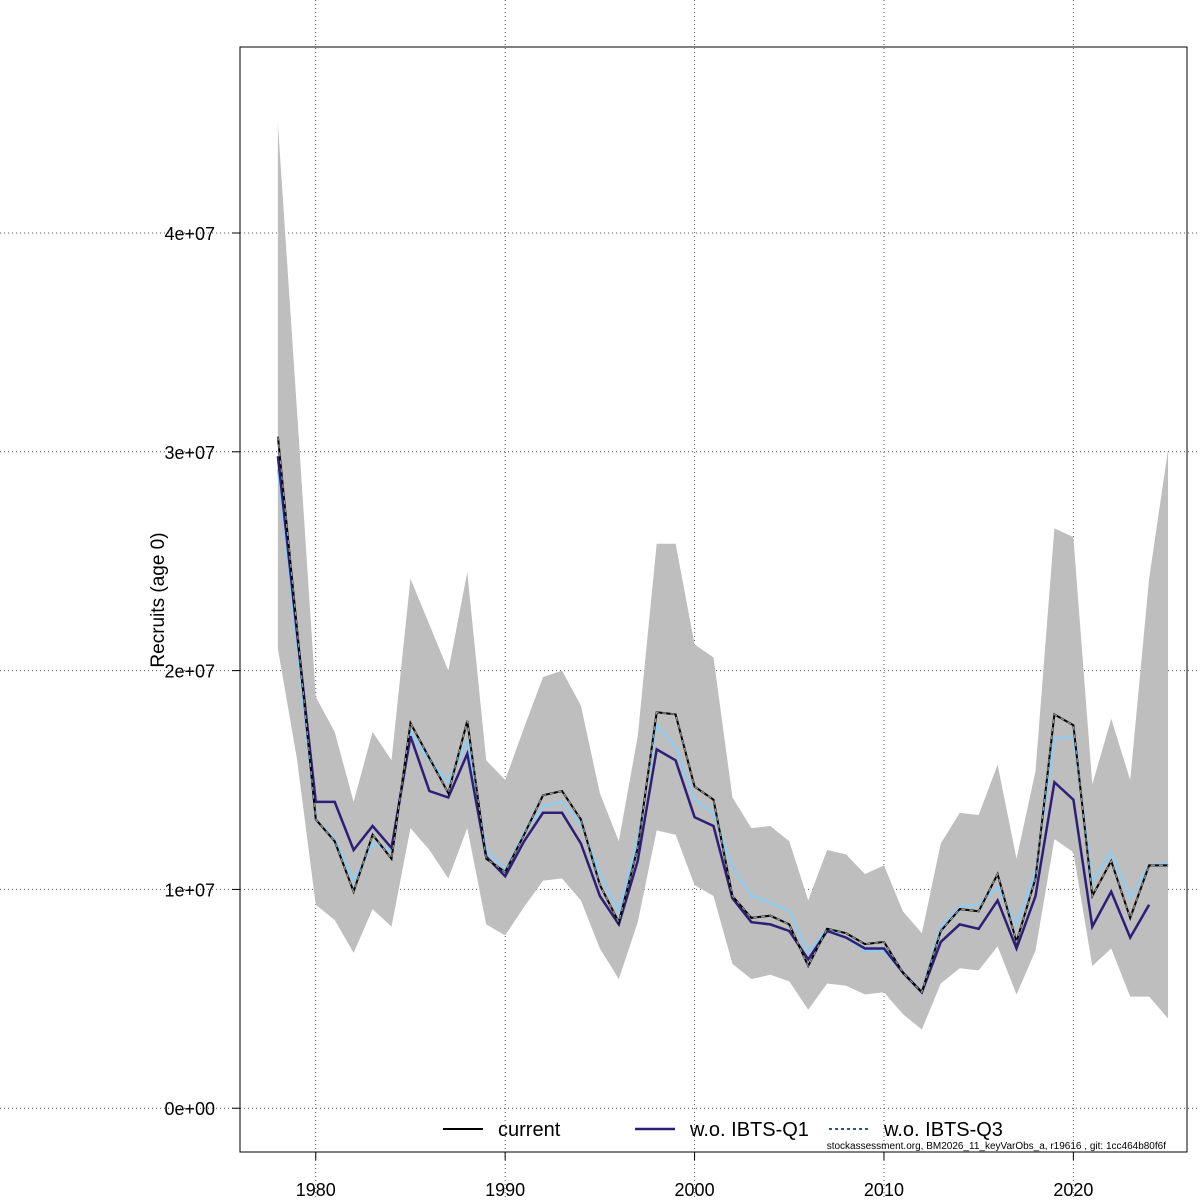 This screenshot has width=1200, height=1200. Describe the element at coordinates (189, 890) in the screenshot. I see `y-tick-label-1: 1e+07` at that location.